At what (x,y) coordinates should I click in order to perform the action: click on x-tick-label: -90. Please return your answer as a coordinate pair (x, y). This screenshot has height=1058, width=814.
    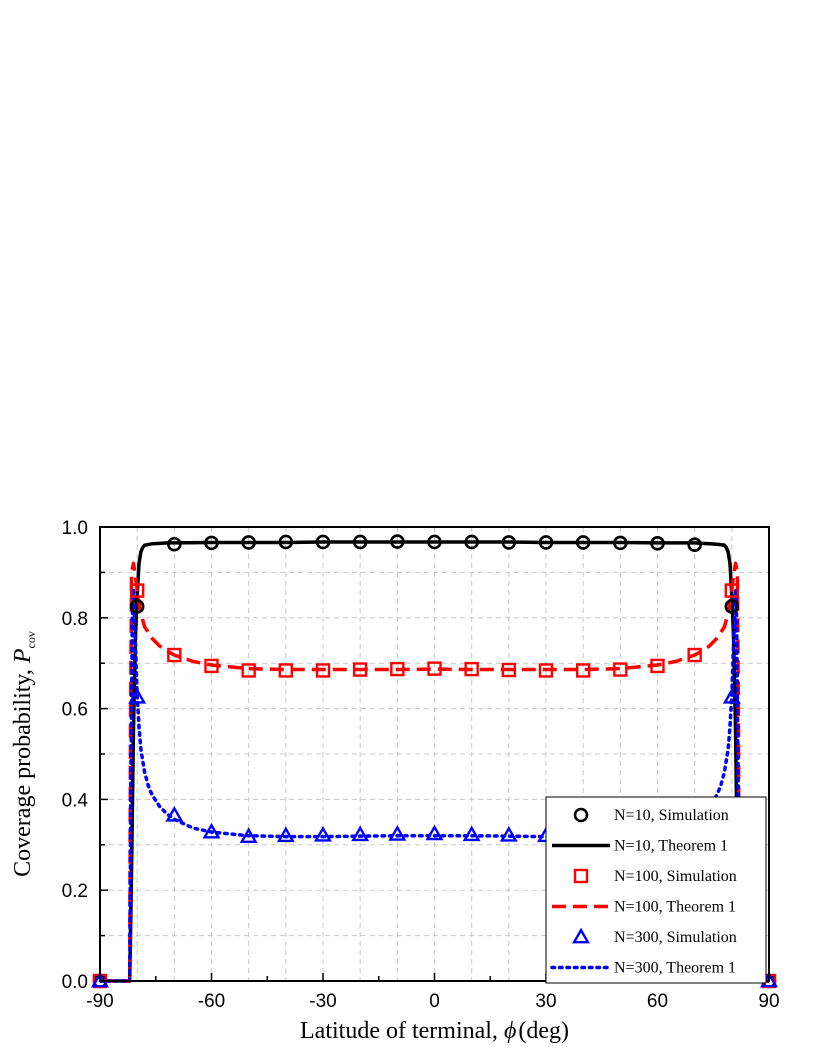
    Looking at the image, I should click on (99, 1001).